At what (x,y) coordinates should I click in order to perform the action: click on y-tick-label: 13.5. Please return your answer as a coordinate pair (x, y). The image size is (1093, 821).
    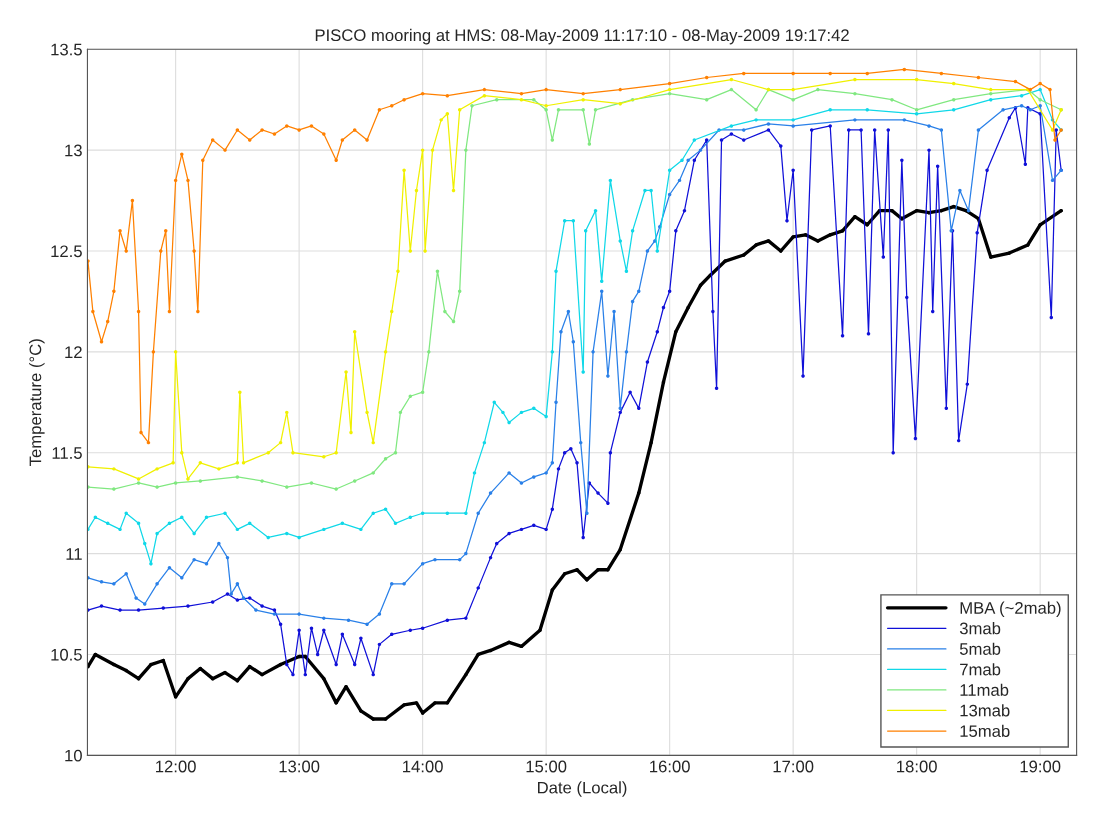
    Looking at the image, I should click on (66, 49).